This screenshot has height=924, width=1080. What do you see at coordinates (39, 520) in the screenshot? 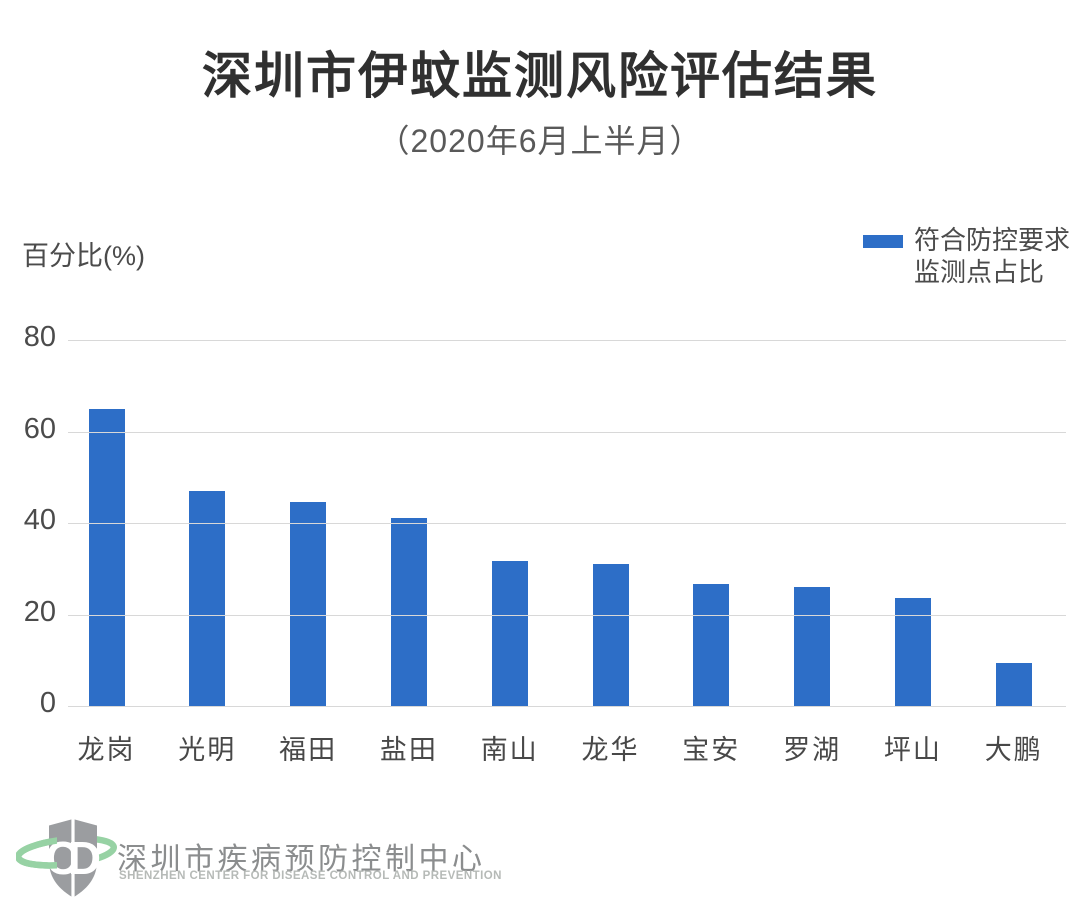
I see `y-axis-tick-label: 40` at bounding box center [39, 520].